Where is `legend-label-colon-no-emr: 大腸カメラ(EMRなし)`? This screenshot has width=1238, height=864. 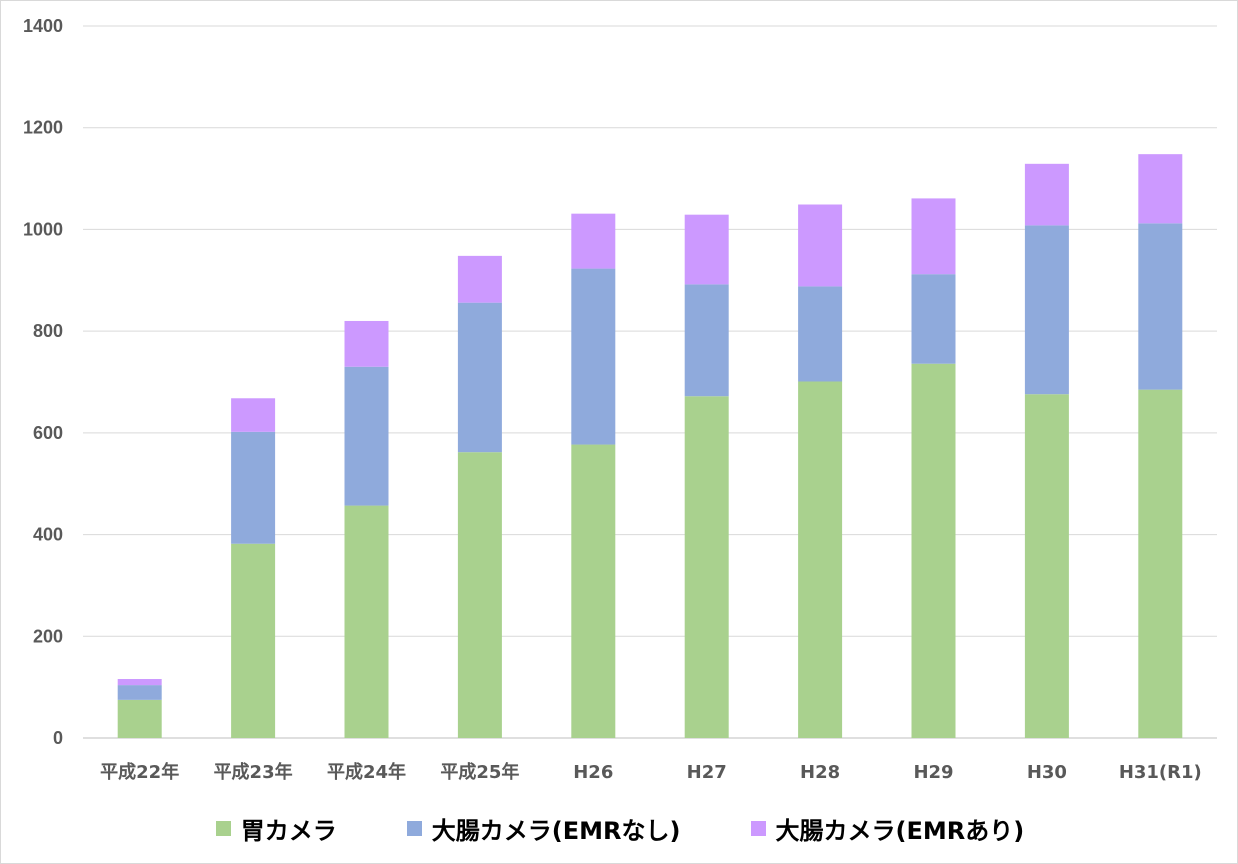 legend-label-colon-no-emr: 大腸カメラ(EMRなし) is located at coordinates (556, 831).